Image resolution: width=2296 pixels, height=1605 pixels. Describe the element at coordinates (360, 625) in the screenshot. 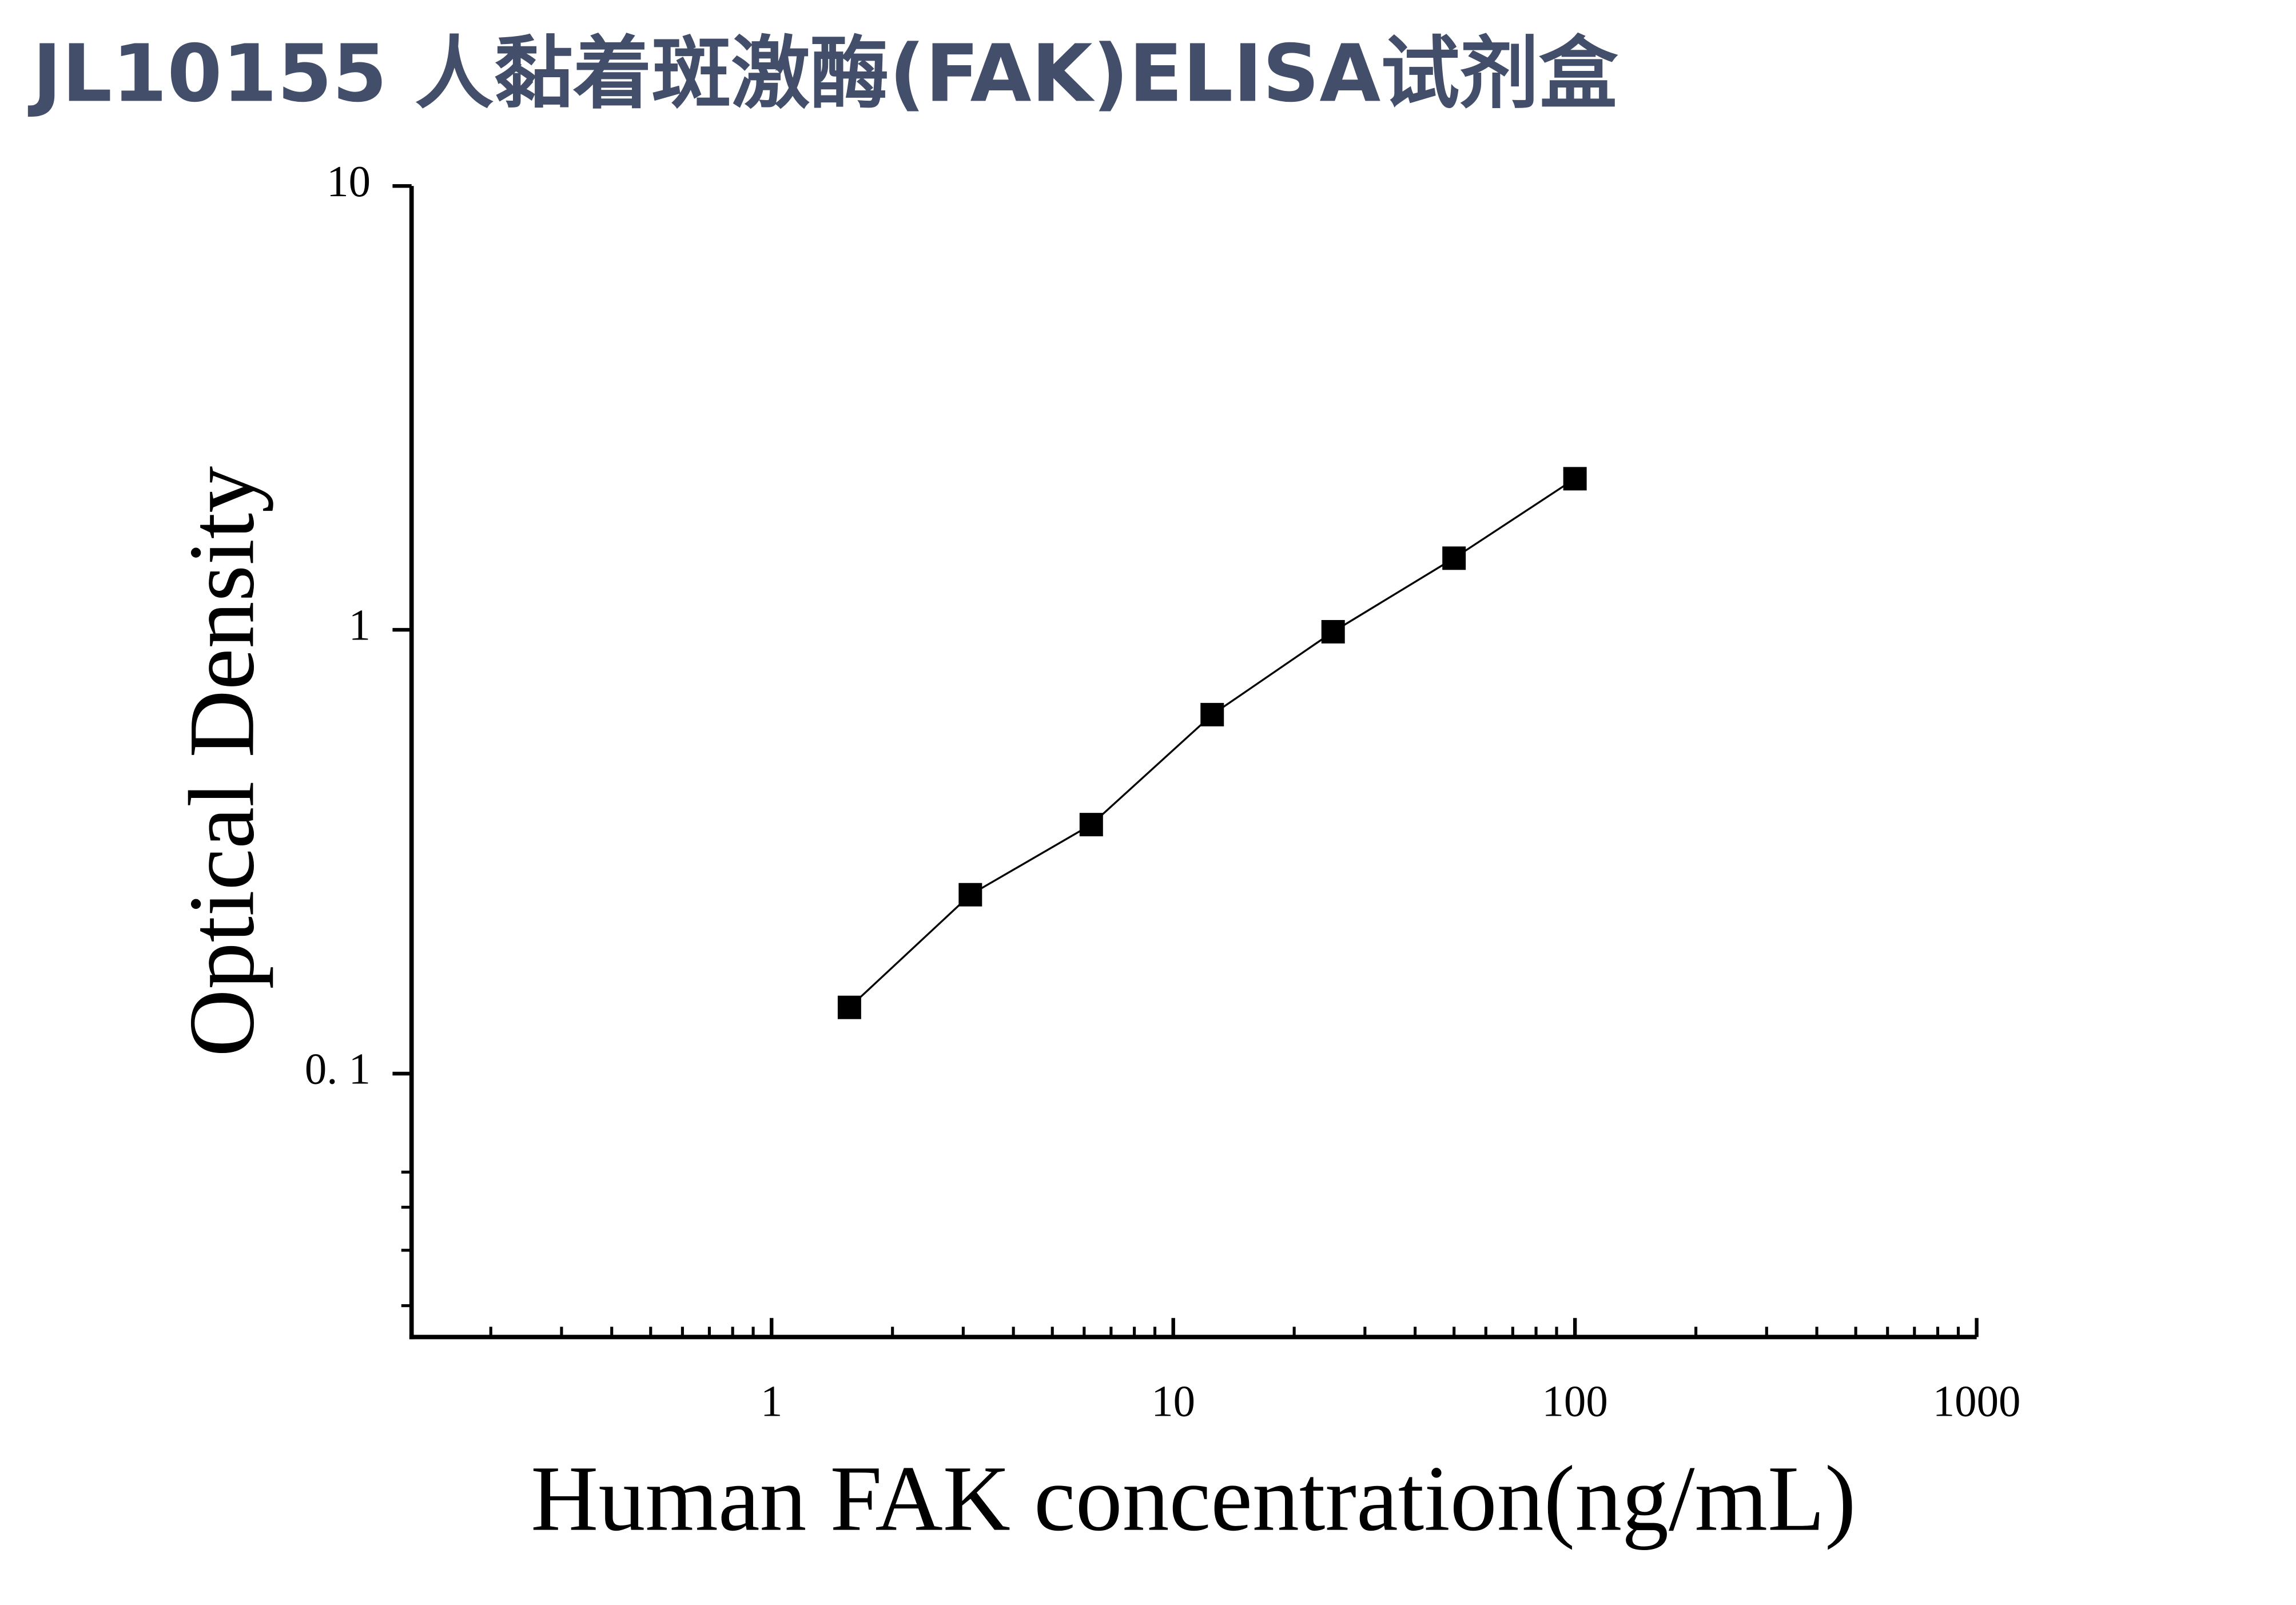

I see `y-tick-label: 1` at that location.